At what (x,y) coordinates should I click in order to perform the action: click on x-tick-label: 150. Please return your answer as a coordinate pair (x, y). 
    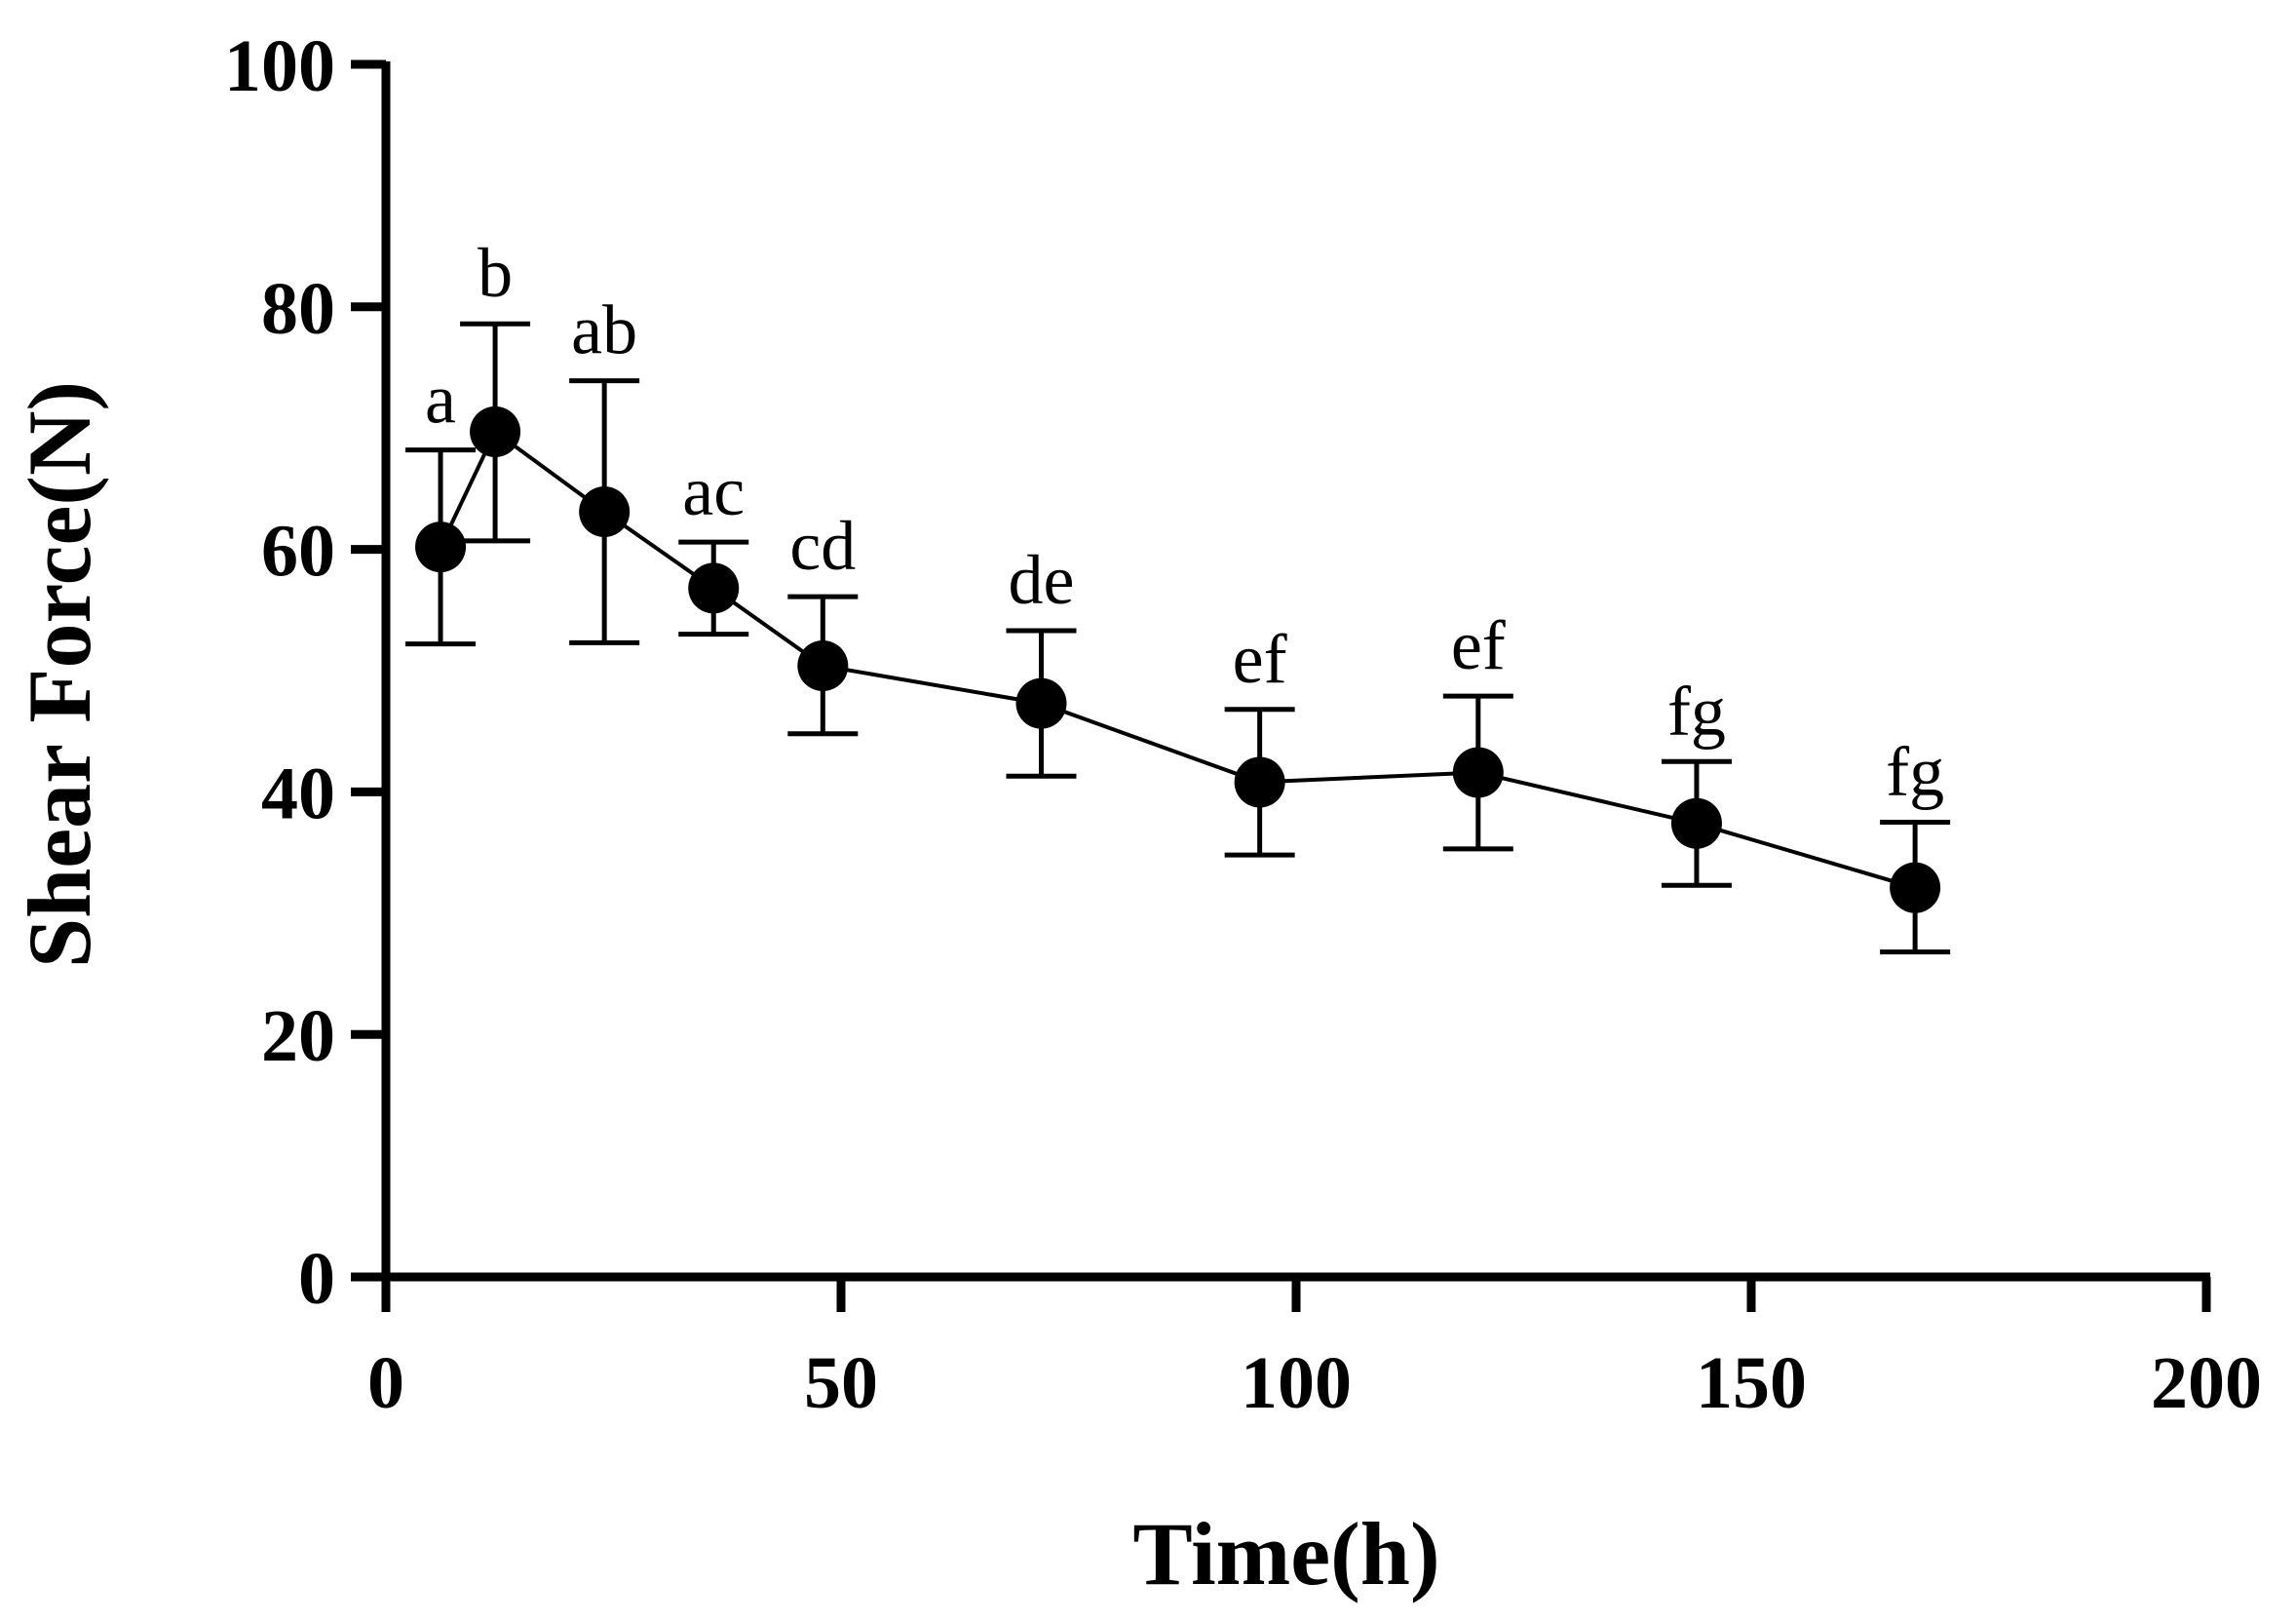
    Looking at the image, I should click on (1751, 1383).